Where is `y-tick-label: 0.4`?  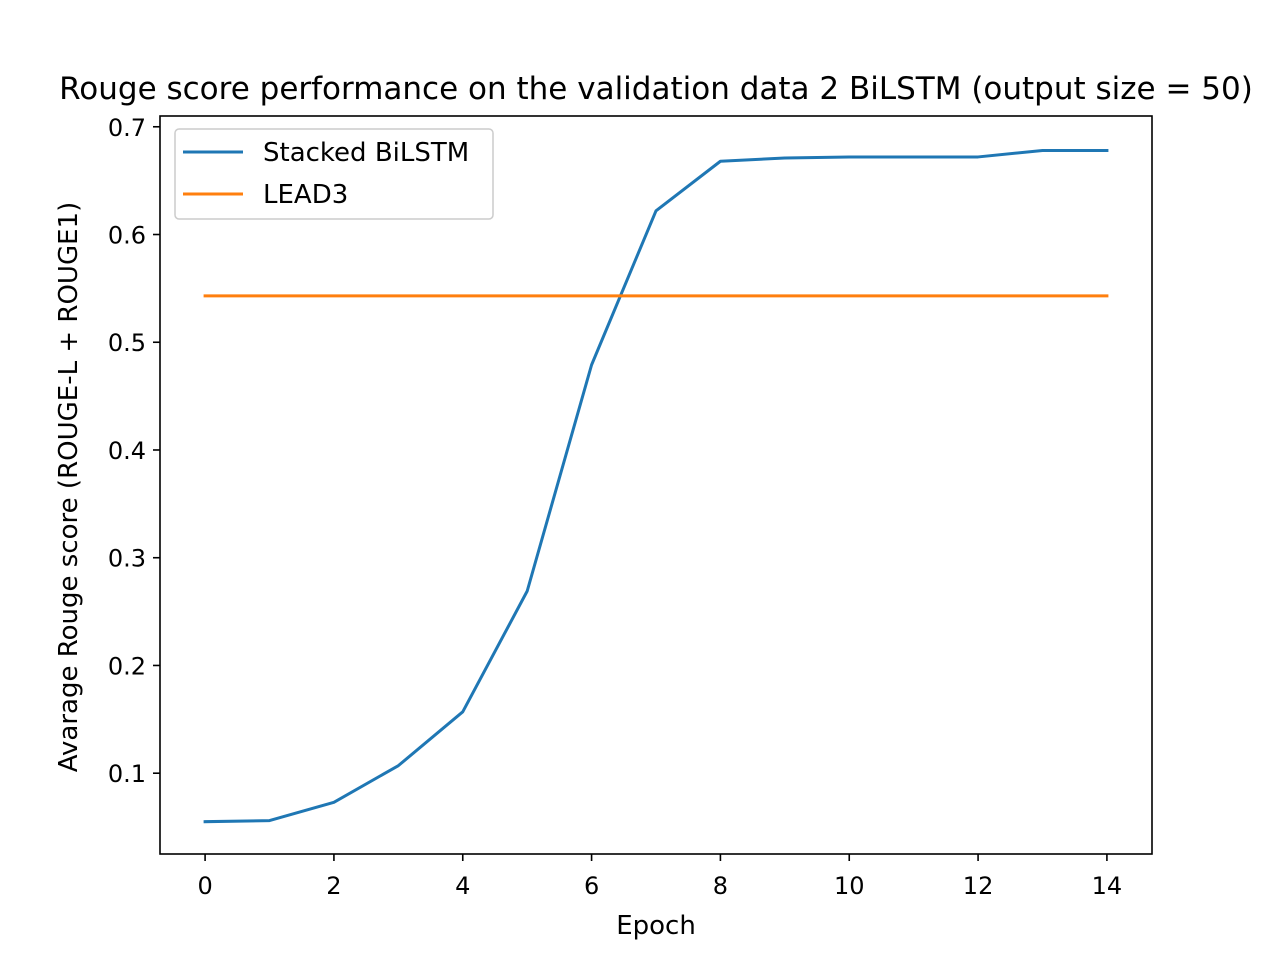 y-tick-label: 0.4 is located at coordinates (127, 451).